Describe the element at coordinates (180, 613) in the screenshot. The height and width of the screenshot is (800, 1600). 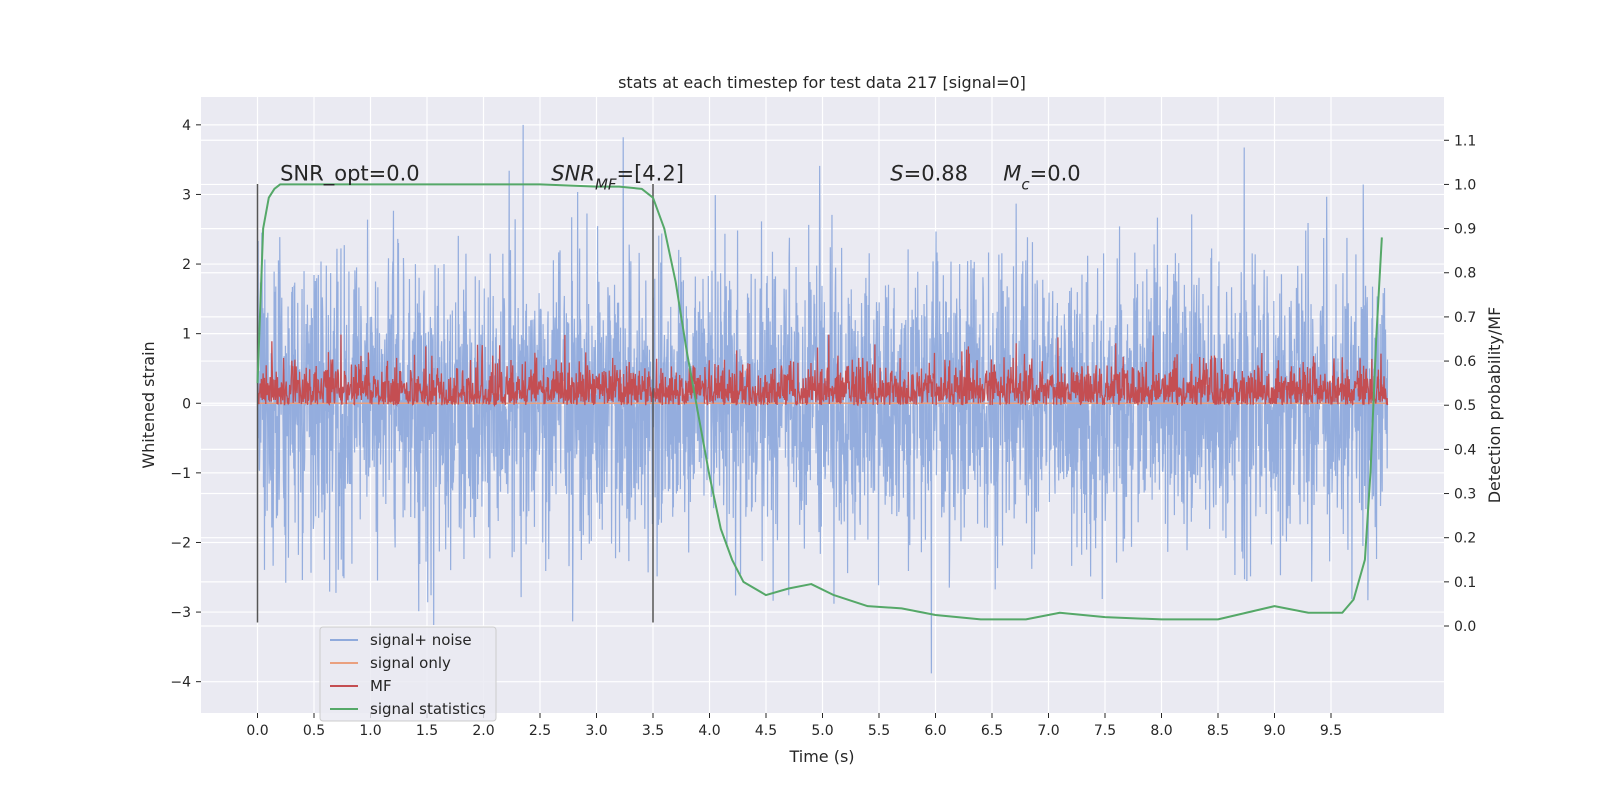
I see `y-left-tick-label: −3` at that location.